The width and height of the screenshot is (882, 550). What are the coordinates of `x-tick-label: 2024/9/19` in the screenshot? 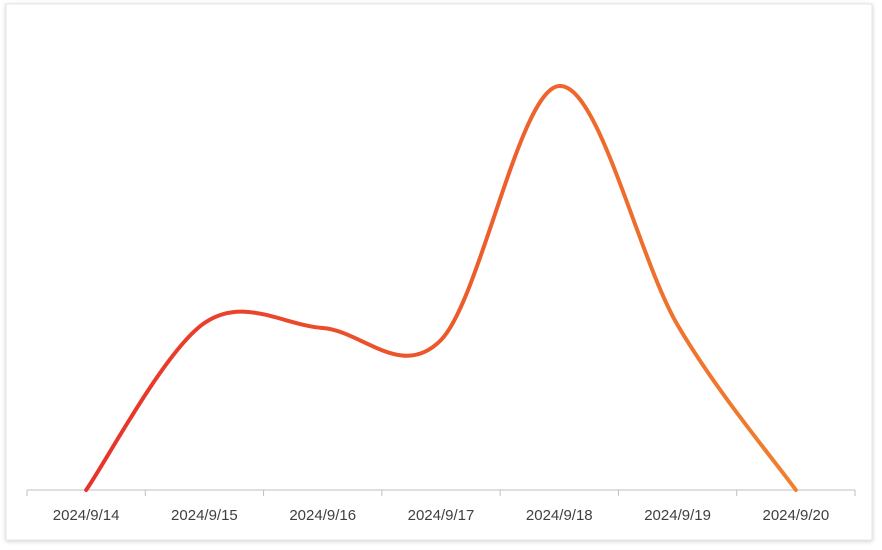 It's located at (677, 515).